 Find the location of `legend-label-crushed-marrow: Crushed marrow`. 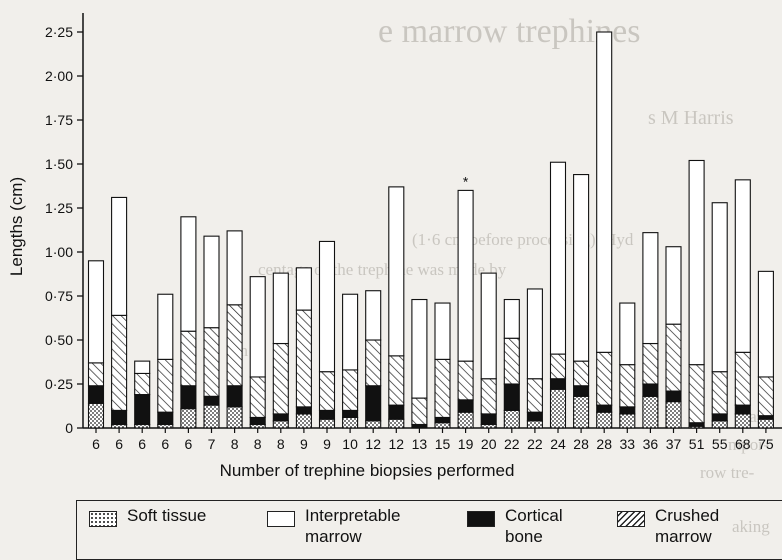

legend-label-crushed-marrow: Crushed marrow is located at coordinates (687, 526).